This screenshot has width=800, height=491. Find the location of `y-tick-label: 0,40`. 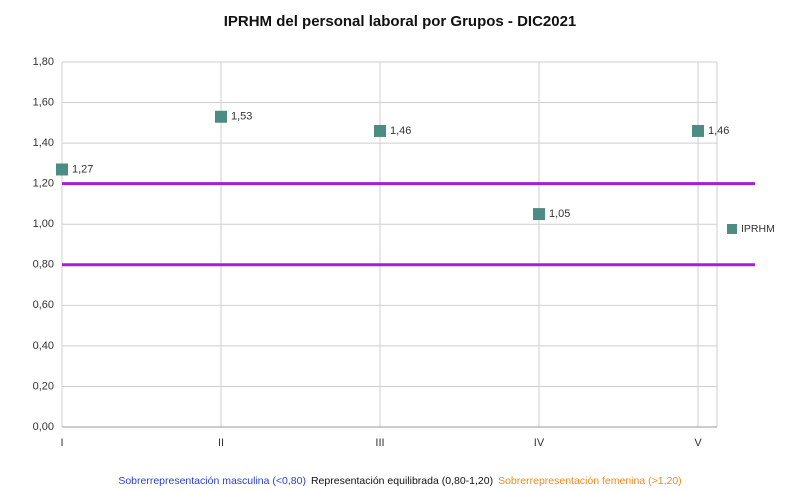

y-tick-label: 0,40 is located at coordinates (43, 346).